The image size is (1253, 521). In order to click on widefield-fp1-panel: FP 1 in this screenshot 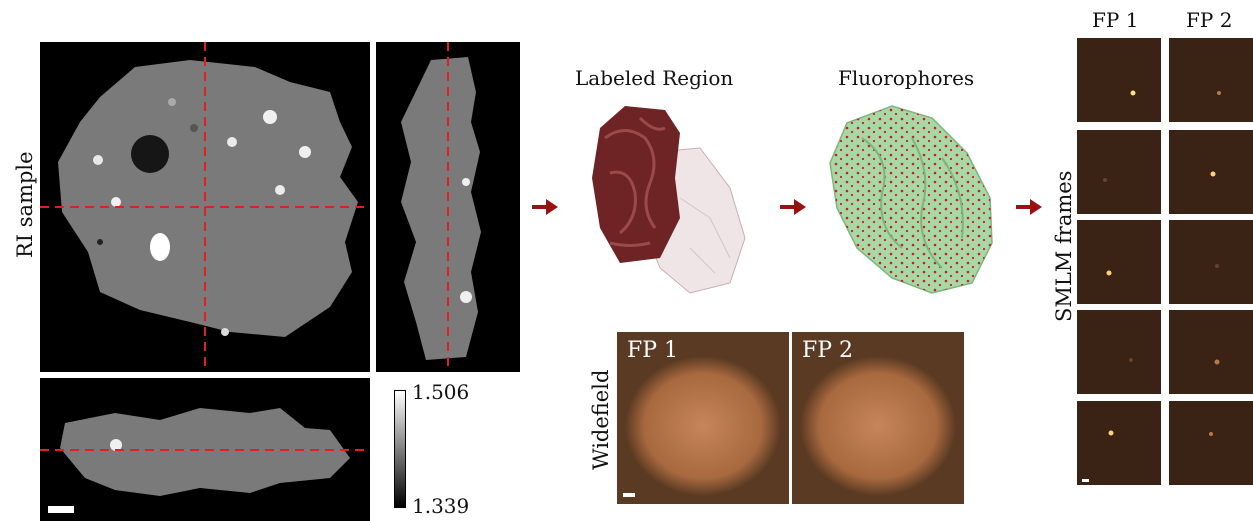, I will do `click(703, 418)`.